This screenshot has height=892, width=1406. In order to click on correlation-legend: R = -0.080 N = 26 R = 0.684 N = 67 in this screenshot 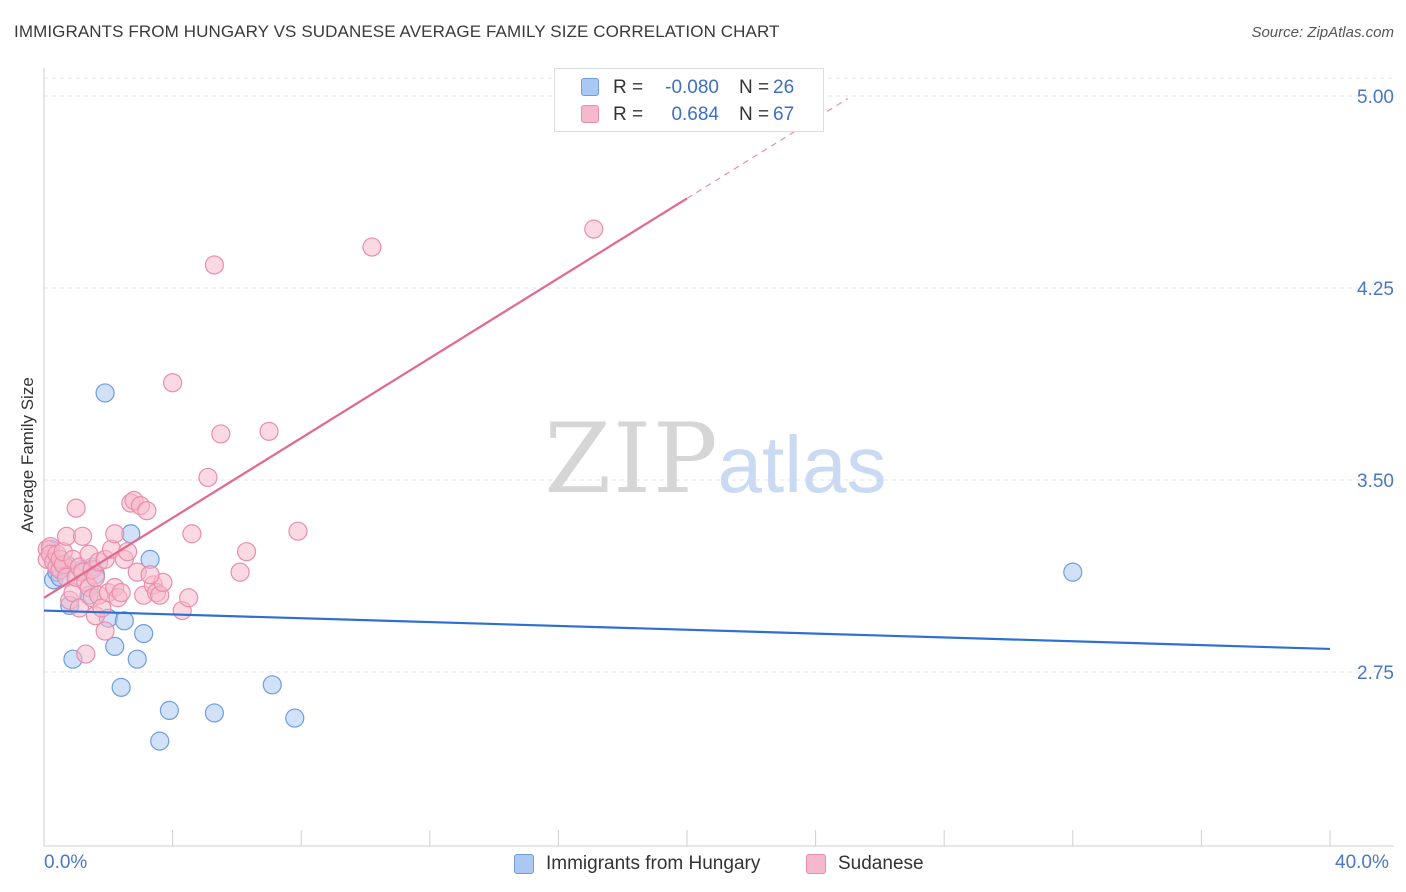, I will do `click(689, 100)`.